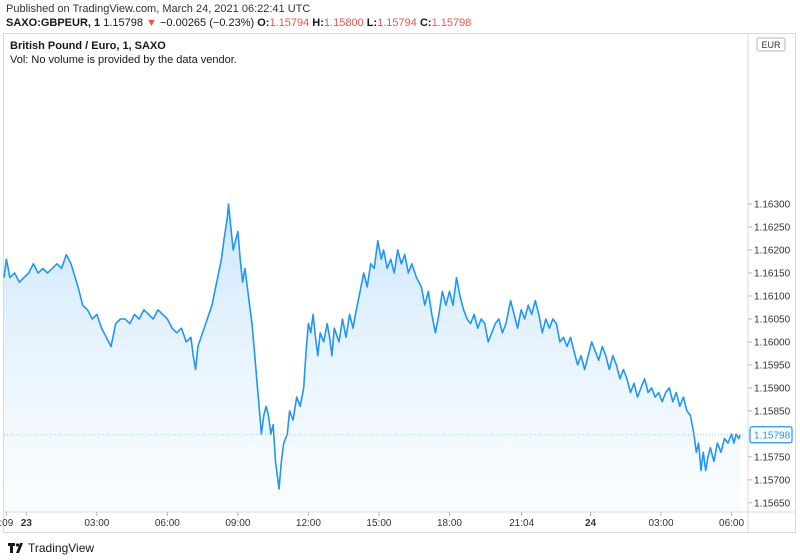  What do you see at coordinates (772, 251) in the screenshot?
I see `y-tick-label: 1.16200` at bounding box center [772, 251].